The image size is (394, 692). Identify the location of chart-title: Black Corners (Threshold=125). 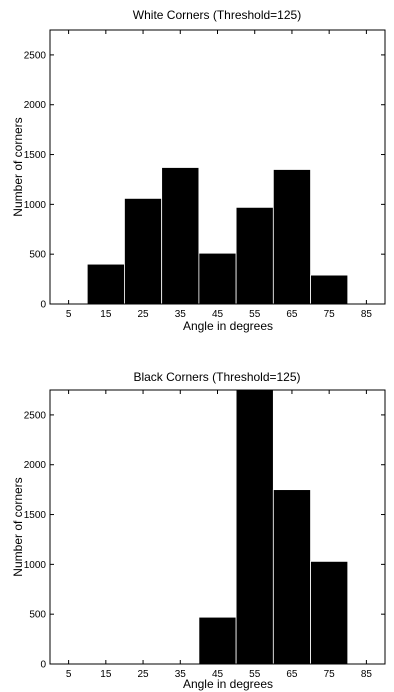
(216, 377).